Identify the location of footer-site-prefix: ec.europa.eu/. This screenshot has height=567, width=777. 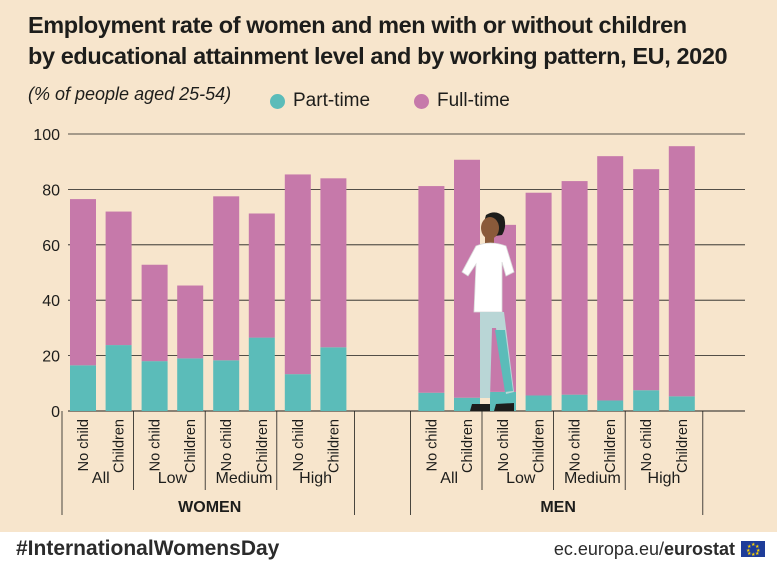
(608, 549).